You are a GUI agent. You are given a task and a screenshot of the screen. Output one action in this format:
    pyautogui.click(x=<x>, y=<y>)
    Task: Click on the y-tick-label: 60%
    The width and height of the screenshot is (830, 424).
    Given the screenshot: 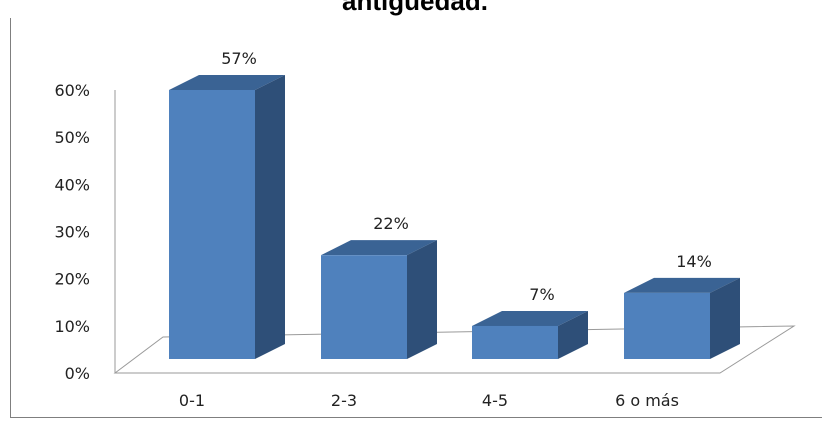 What is the action you would take?
    pyautogui.click(x=72, y=90)
    